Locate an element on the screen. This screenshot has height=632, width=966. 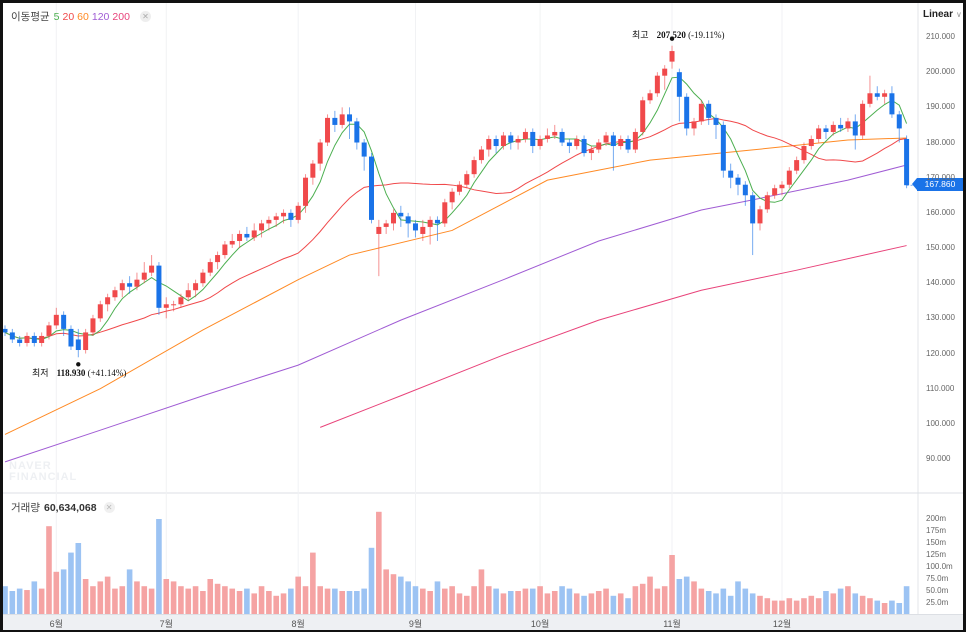
high-marker-dot is located at coordinates (672, 38).